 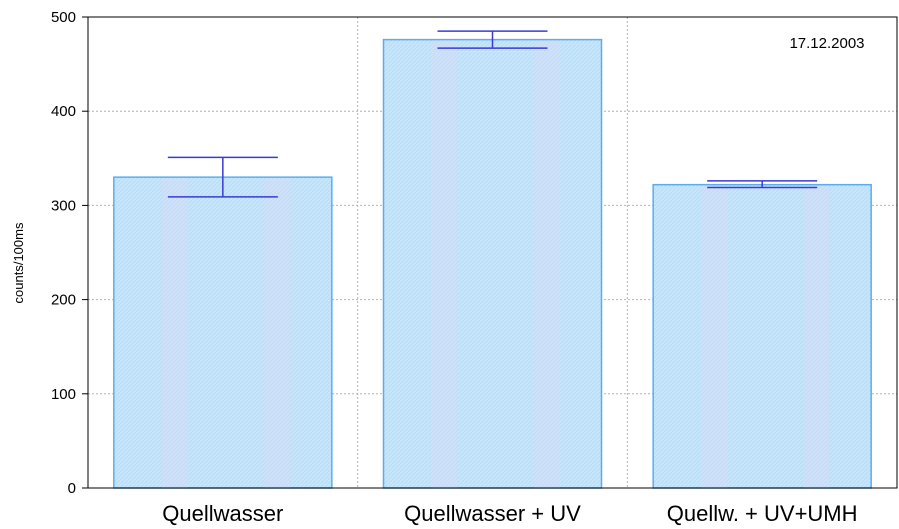 What do you see at coordinates (63, 17) in the screenshot?
I see `y-tick-label: 500` at bounding box center [63, 17].